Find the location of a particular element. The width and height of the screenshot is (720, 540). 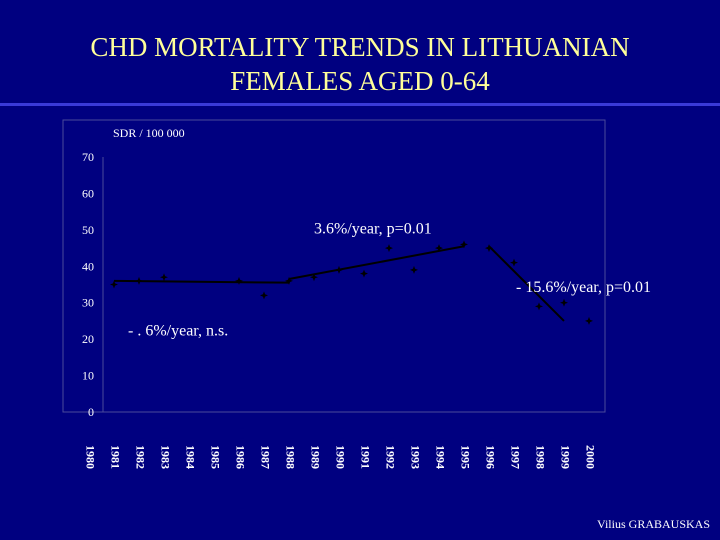

x-tick-label: 1985 is located at coordinates (215, 457).